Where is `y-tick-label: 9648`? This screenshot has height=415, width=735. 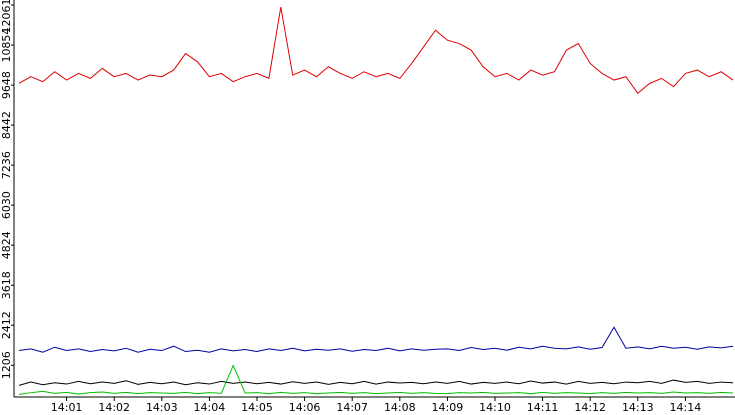
y-tick-label: 9648 is located at coordinates (6, 85).